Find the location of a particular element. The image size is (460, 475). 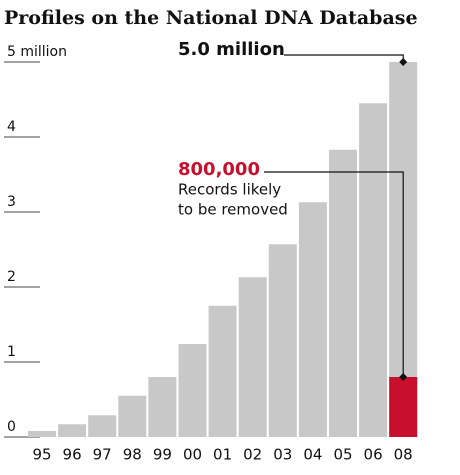

x-tick-label: 06 is located at coordinates (373, 455).